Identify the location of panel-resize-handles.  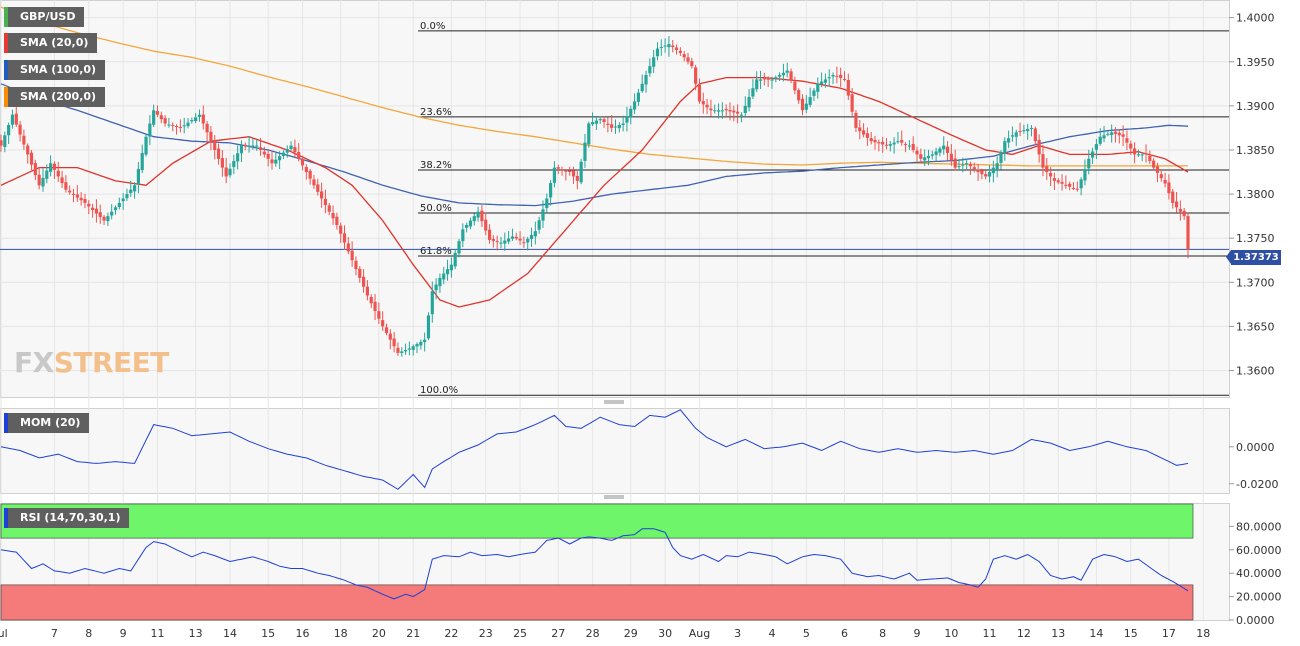
(614, 449).